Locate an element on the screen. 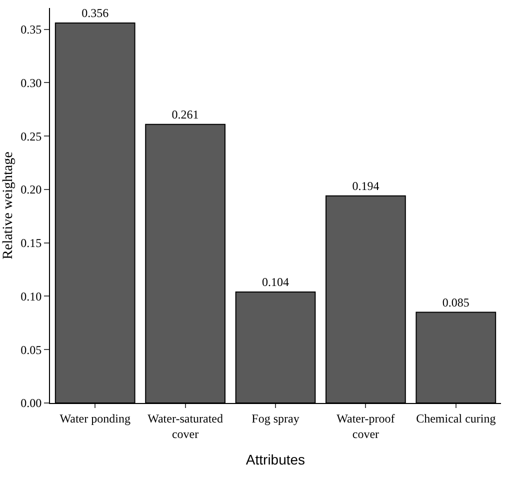 The image size is (531, 481). x-tick-label: Water-proof cover is located at coordinates (365, 426).